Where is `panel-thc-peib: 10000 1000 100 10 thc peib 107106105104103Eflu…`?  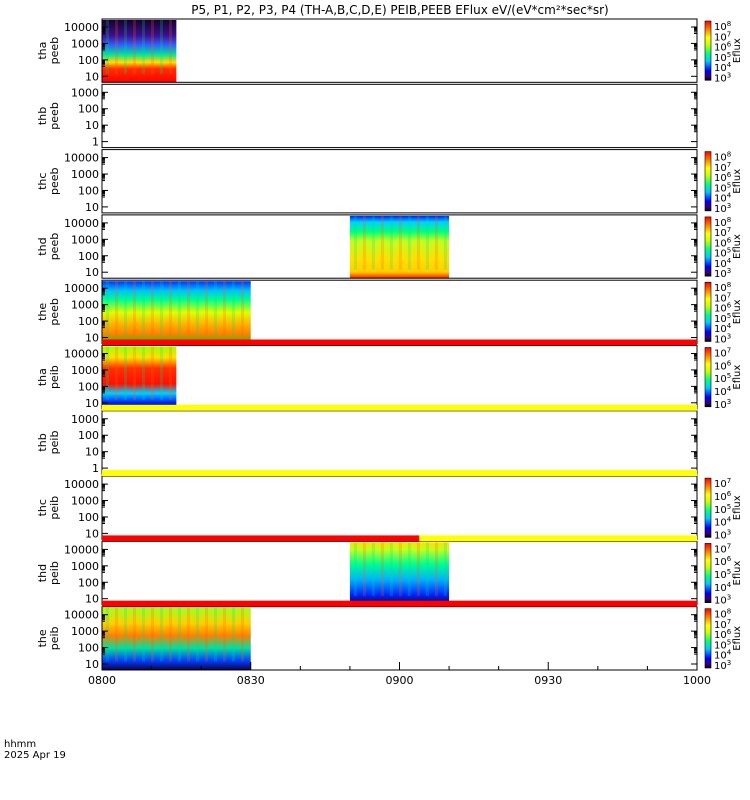
panel-thc-peib: 10000 1000 100 10 thc peib 107106105104103Eflu… is located at coordinates (389, 508).